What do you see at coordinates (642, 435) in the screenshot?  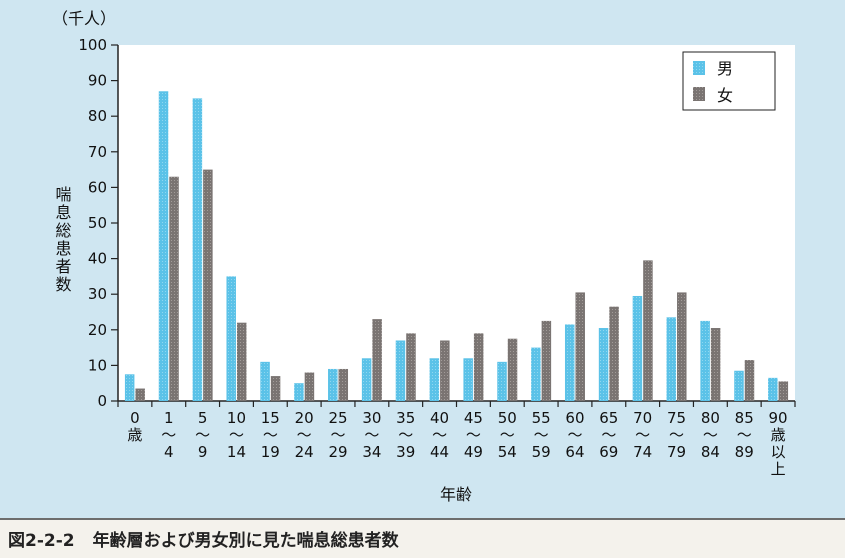 I see `x-tick-label: 70 〜 74` at bounding box center [642, 435].